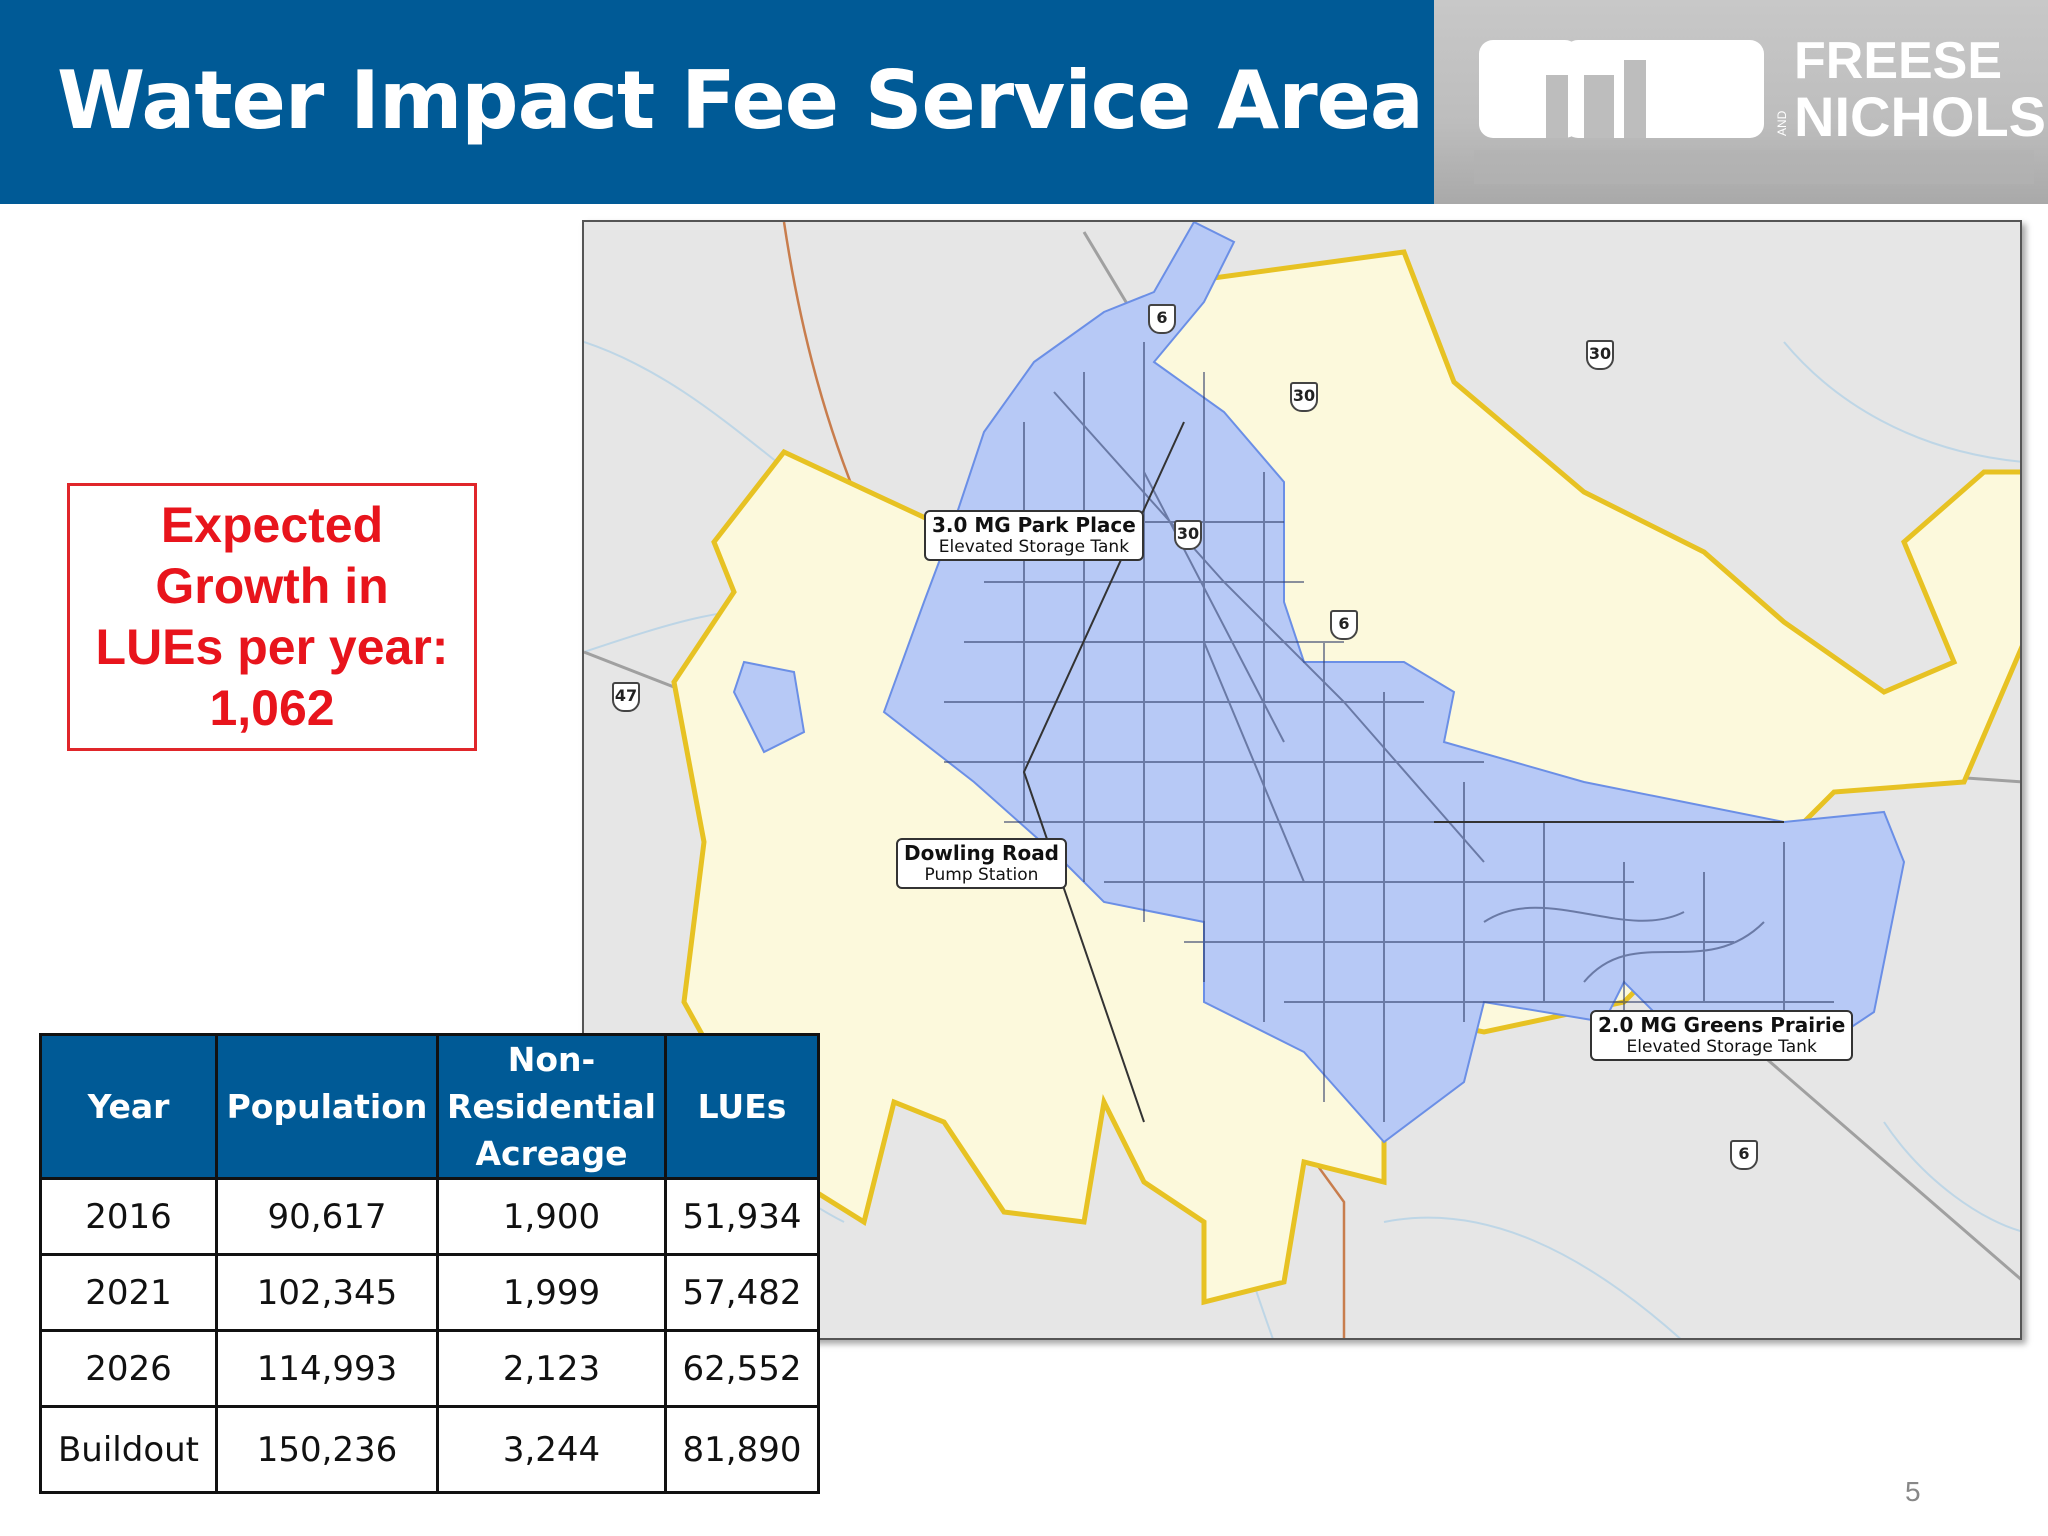 The width and height of the screenshot is (2048, 1536). Describe the element at coordinates (1782, 123) in the screenshot. I see `logo-word-and: AND` at that location.